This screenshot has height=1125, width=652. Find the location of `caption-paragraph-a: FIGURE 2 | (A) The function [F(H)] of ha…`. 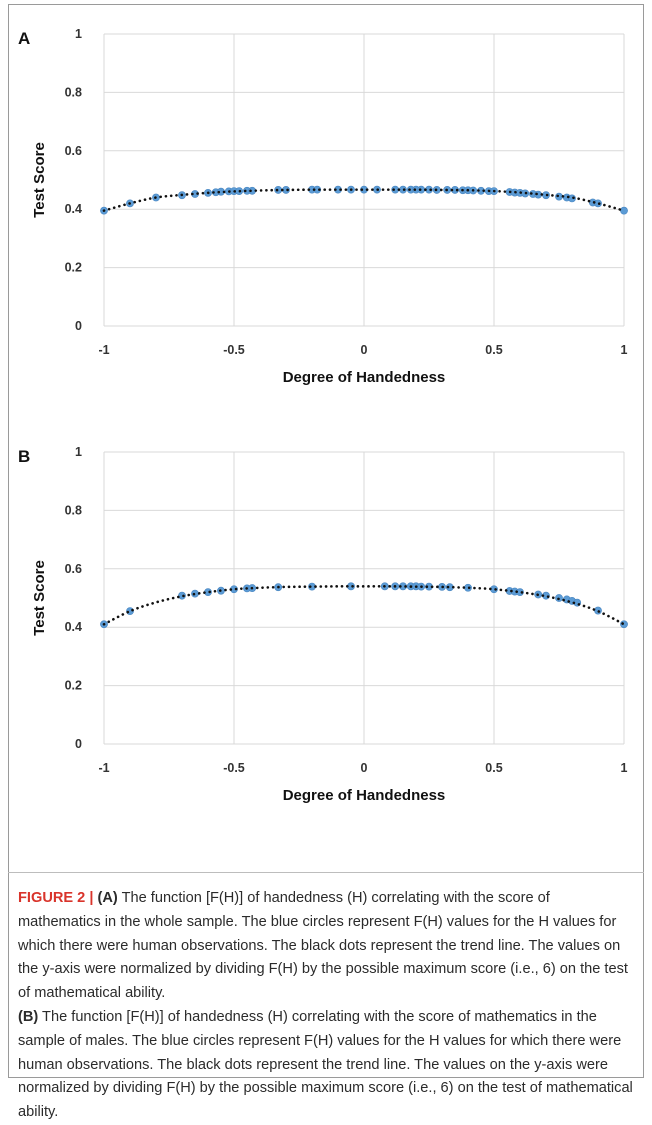

caption-paragraph-a: FIGURE 2 | (A) The function [F(H)] of ha… is located at coordinates (326, 946).